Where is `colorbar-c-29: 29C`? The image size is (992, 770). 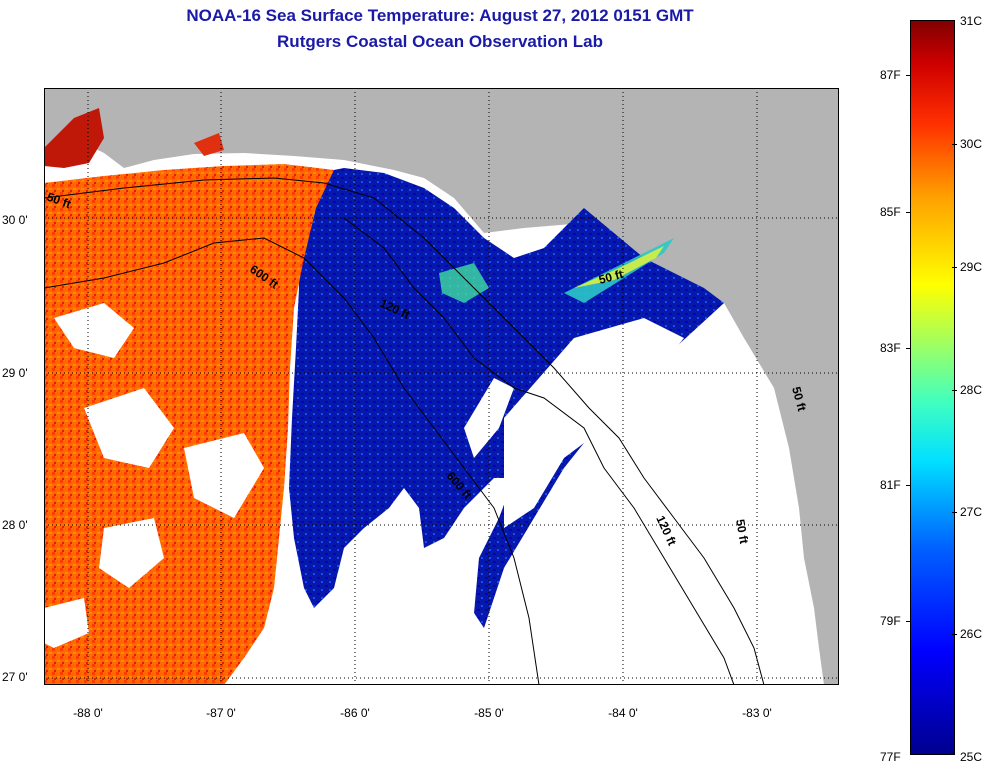
colorbar-c-29: 29C is located at coordinates (967, 267).